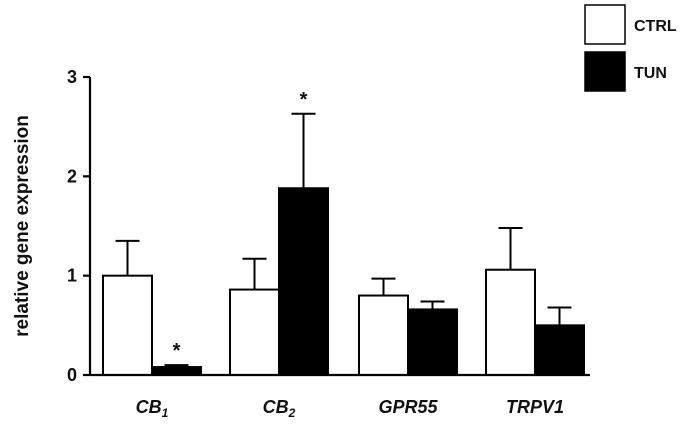  I want to click on legend-swatch-tun, so click(605, 71).